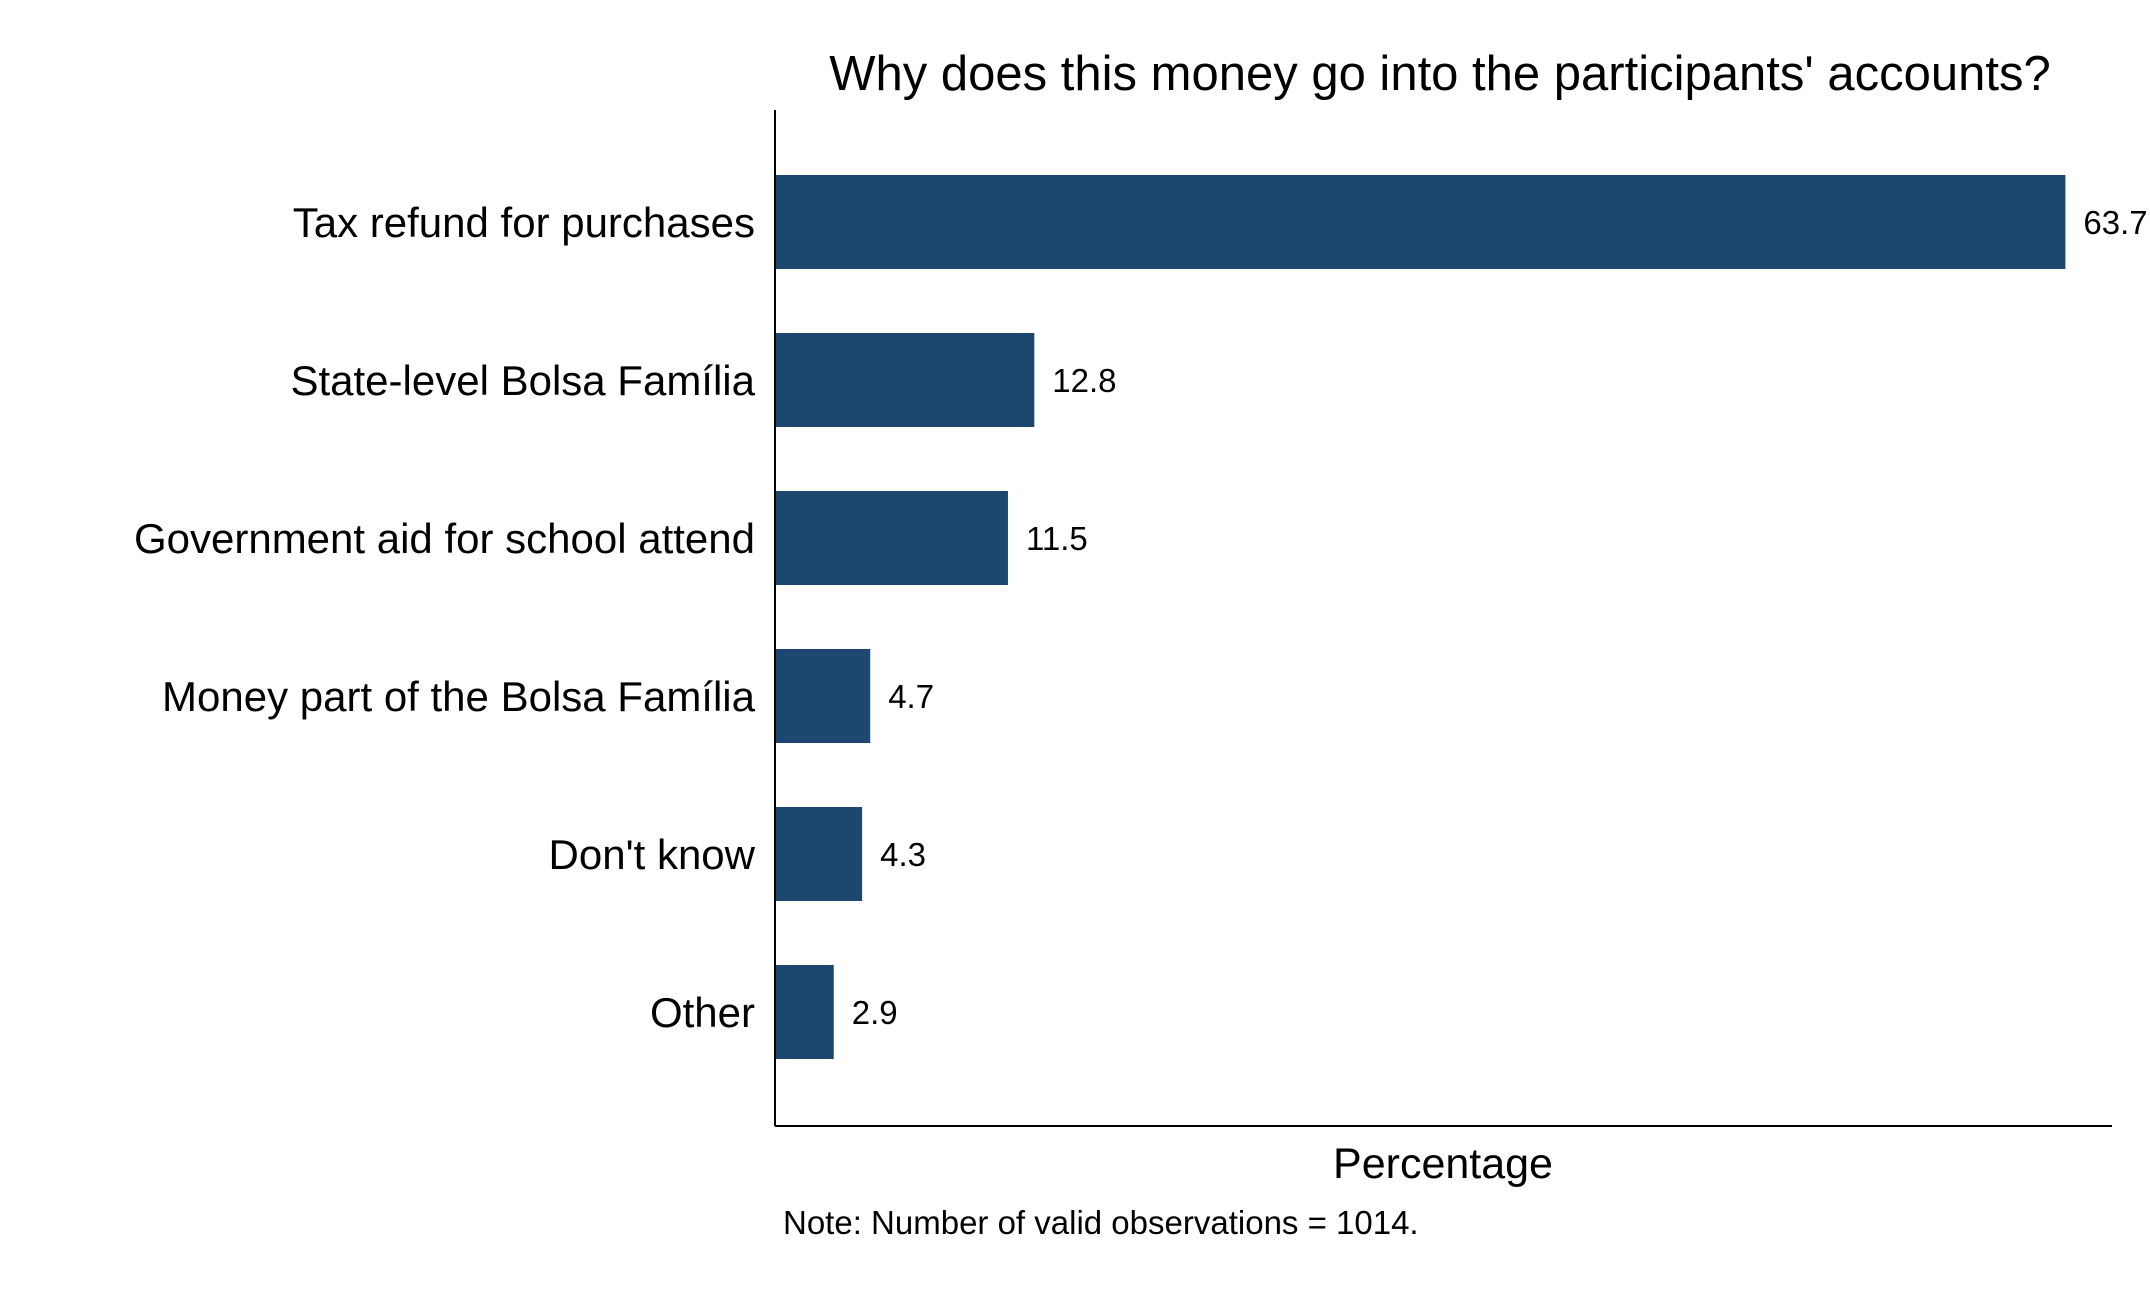  What do you see at coordinates (875, 1012) in the screenshot?
I see `data-label: 2.9` at bounding box center [875, 1012].